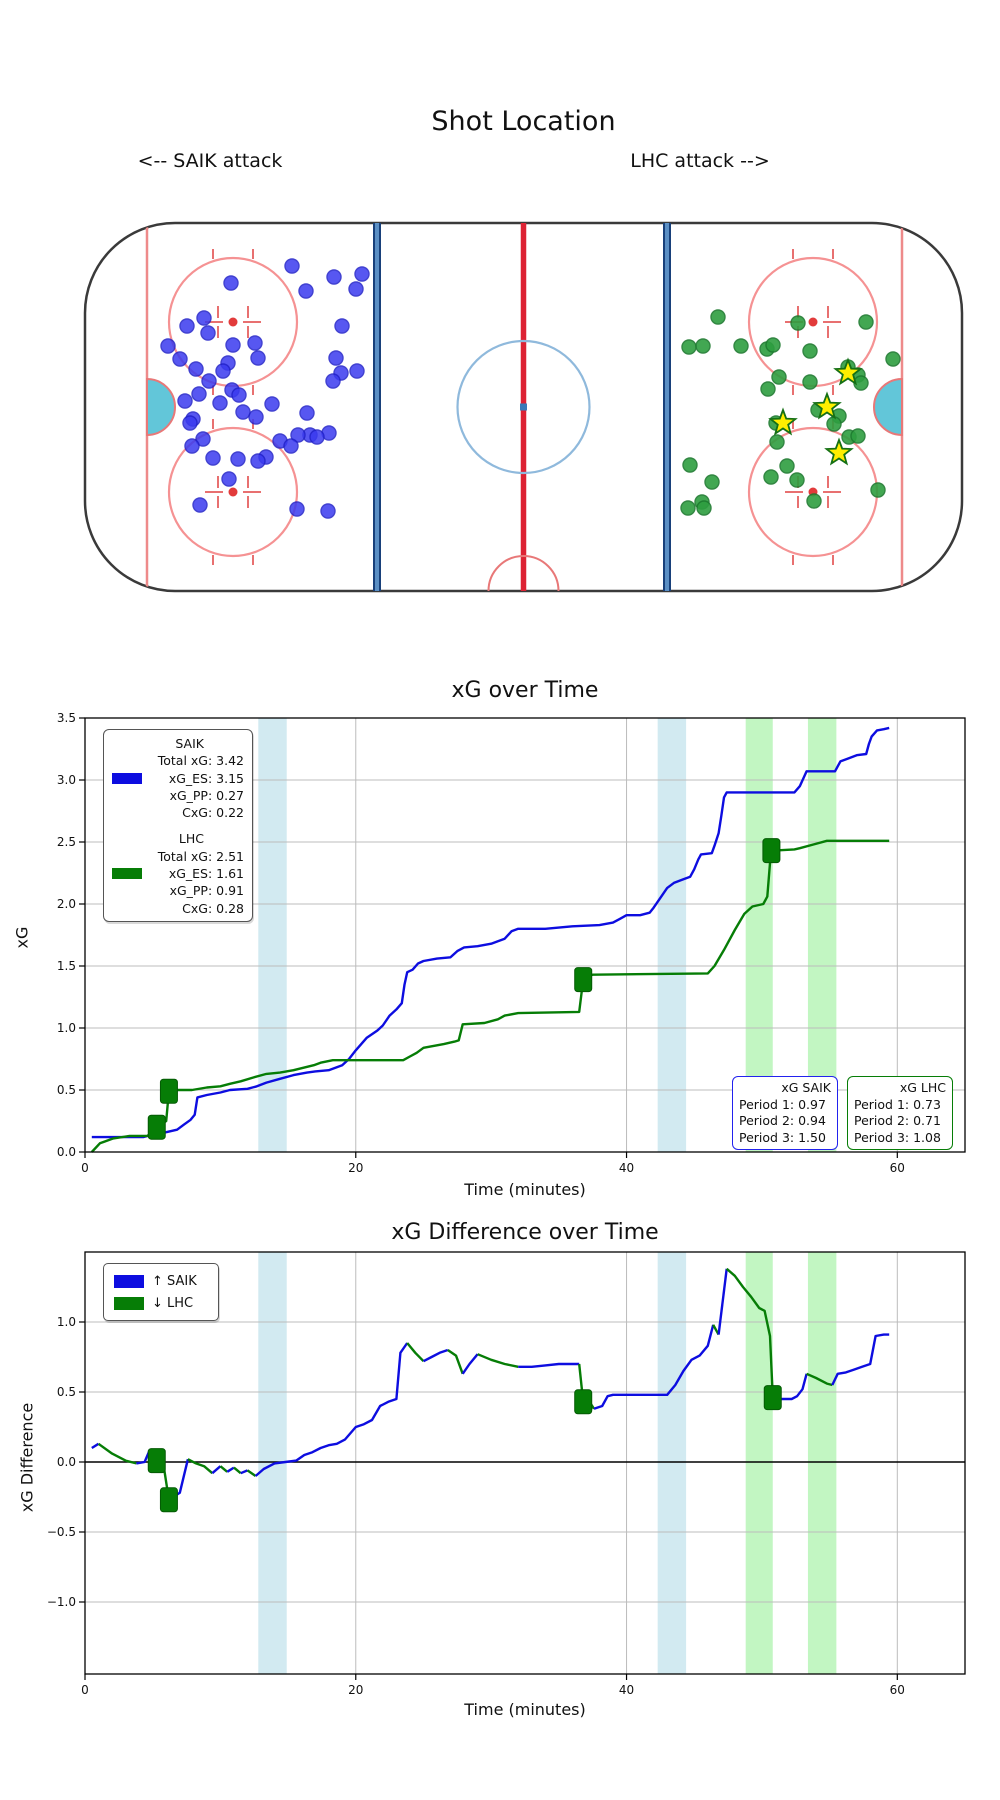 Image resolution: width=1000 pixels, height=1800 pixels. I want to click on chart1-title: xG over Time, so click(525, 690).